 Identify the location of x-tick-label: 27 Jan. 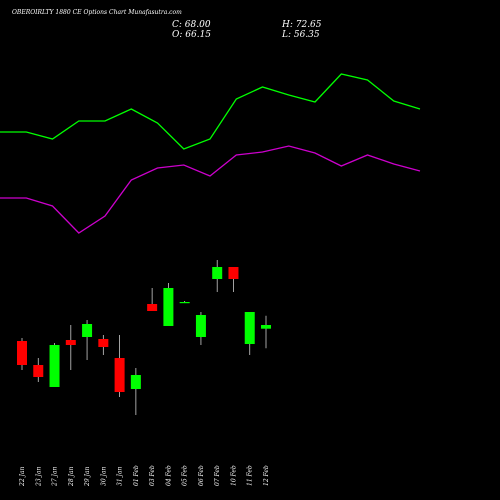
(55, 476).